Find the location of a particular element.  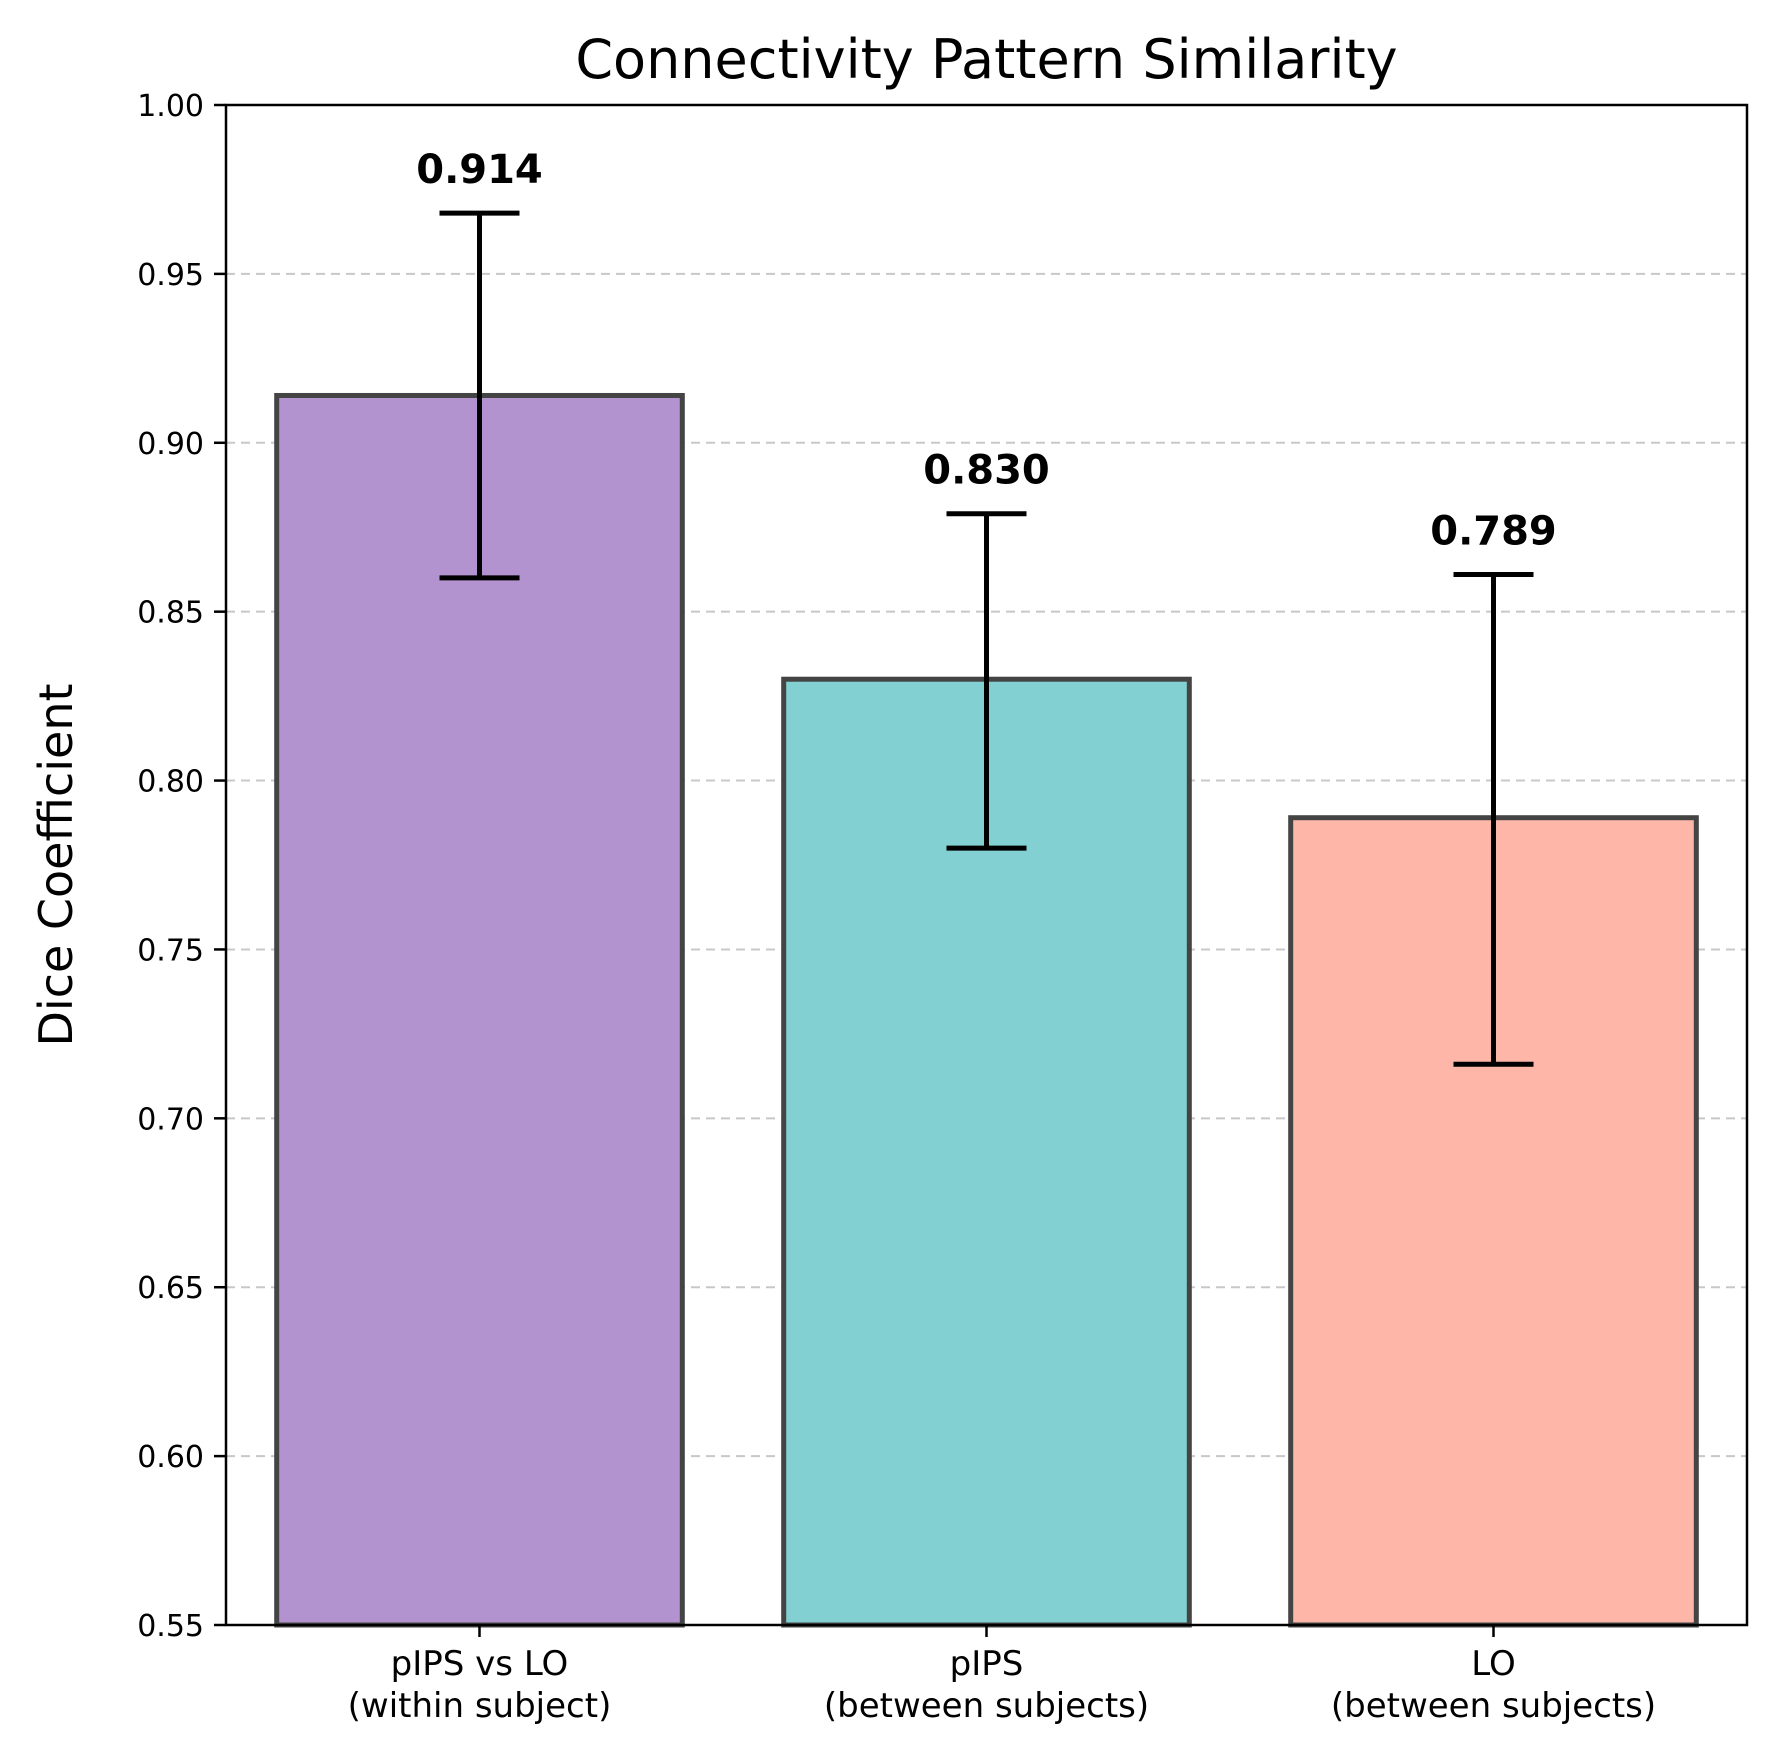

y-tick-label: 0.65 is located at coordinates (170, 1288).